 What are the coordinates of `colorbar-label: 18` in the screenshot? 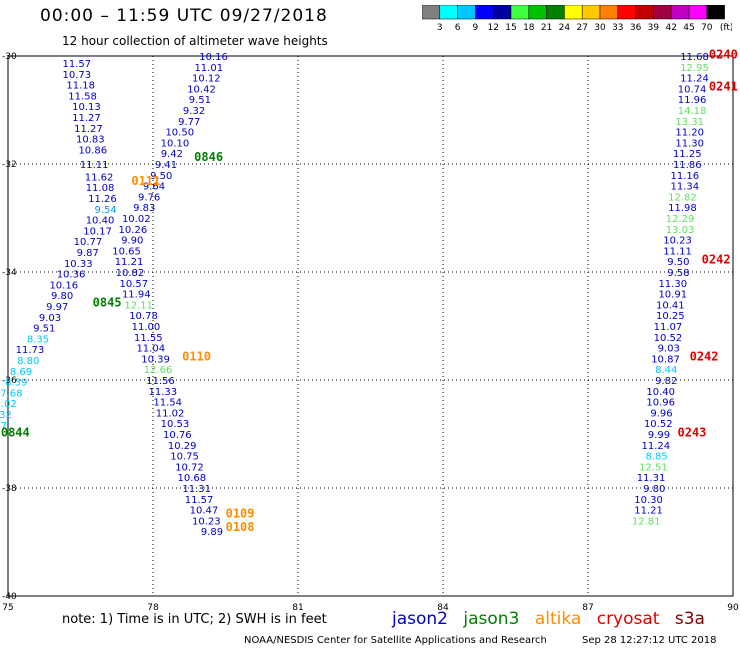 It's located at (529, 28).